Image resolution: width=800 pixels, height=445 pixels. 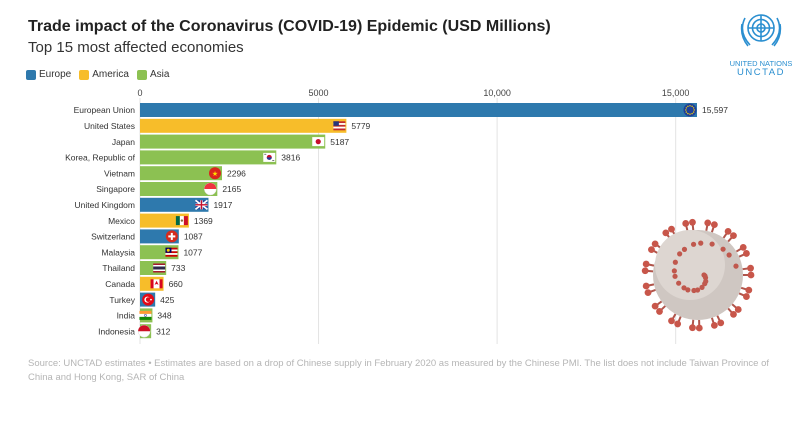 What do you see at coordinates (123, 142) in the screenshot?
I see `category-label: Japan` at bounding box center [123, 142].